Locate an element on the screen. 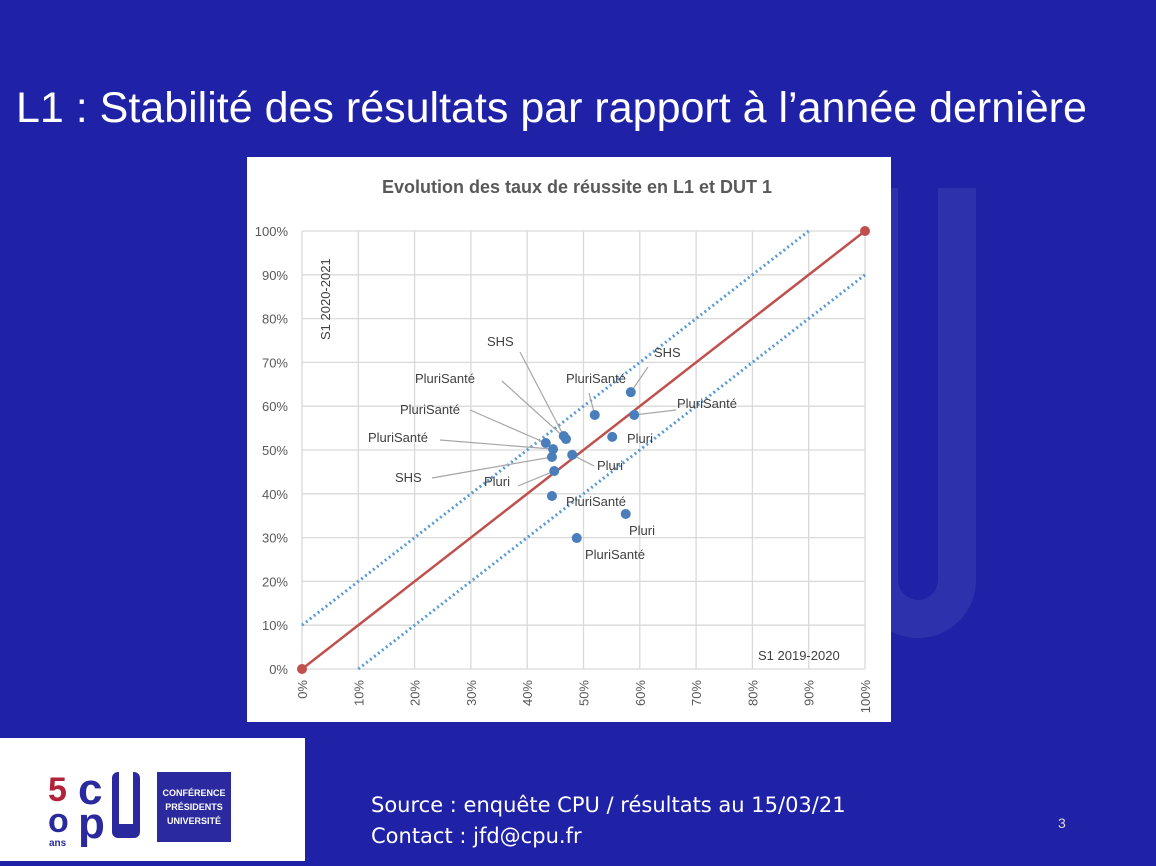 The height and width of the screenshot is (866, 1156). contact-text: Contact : jfd@cpu.fr is located at coordinates (476, 836).